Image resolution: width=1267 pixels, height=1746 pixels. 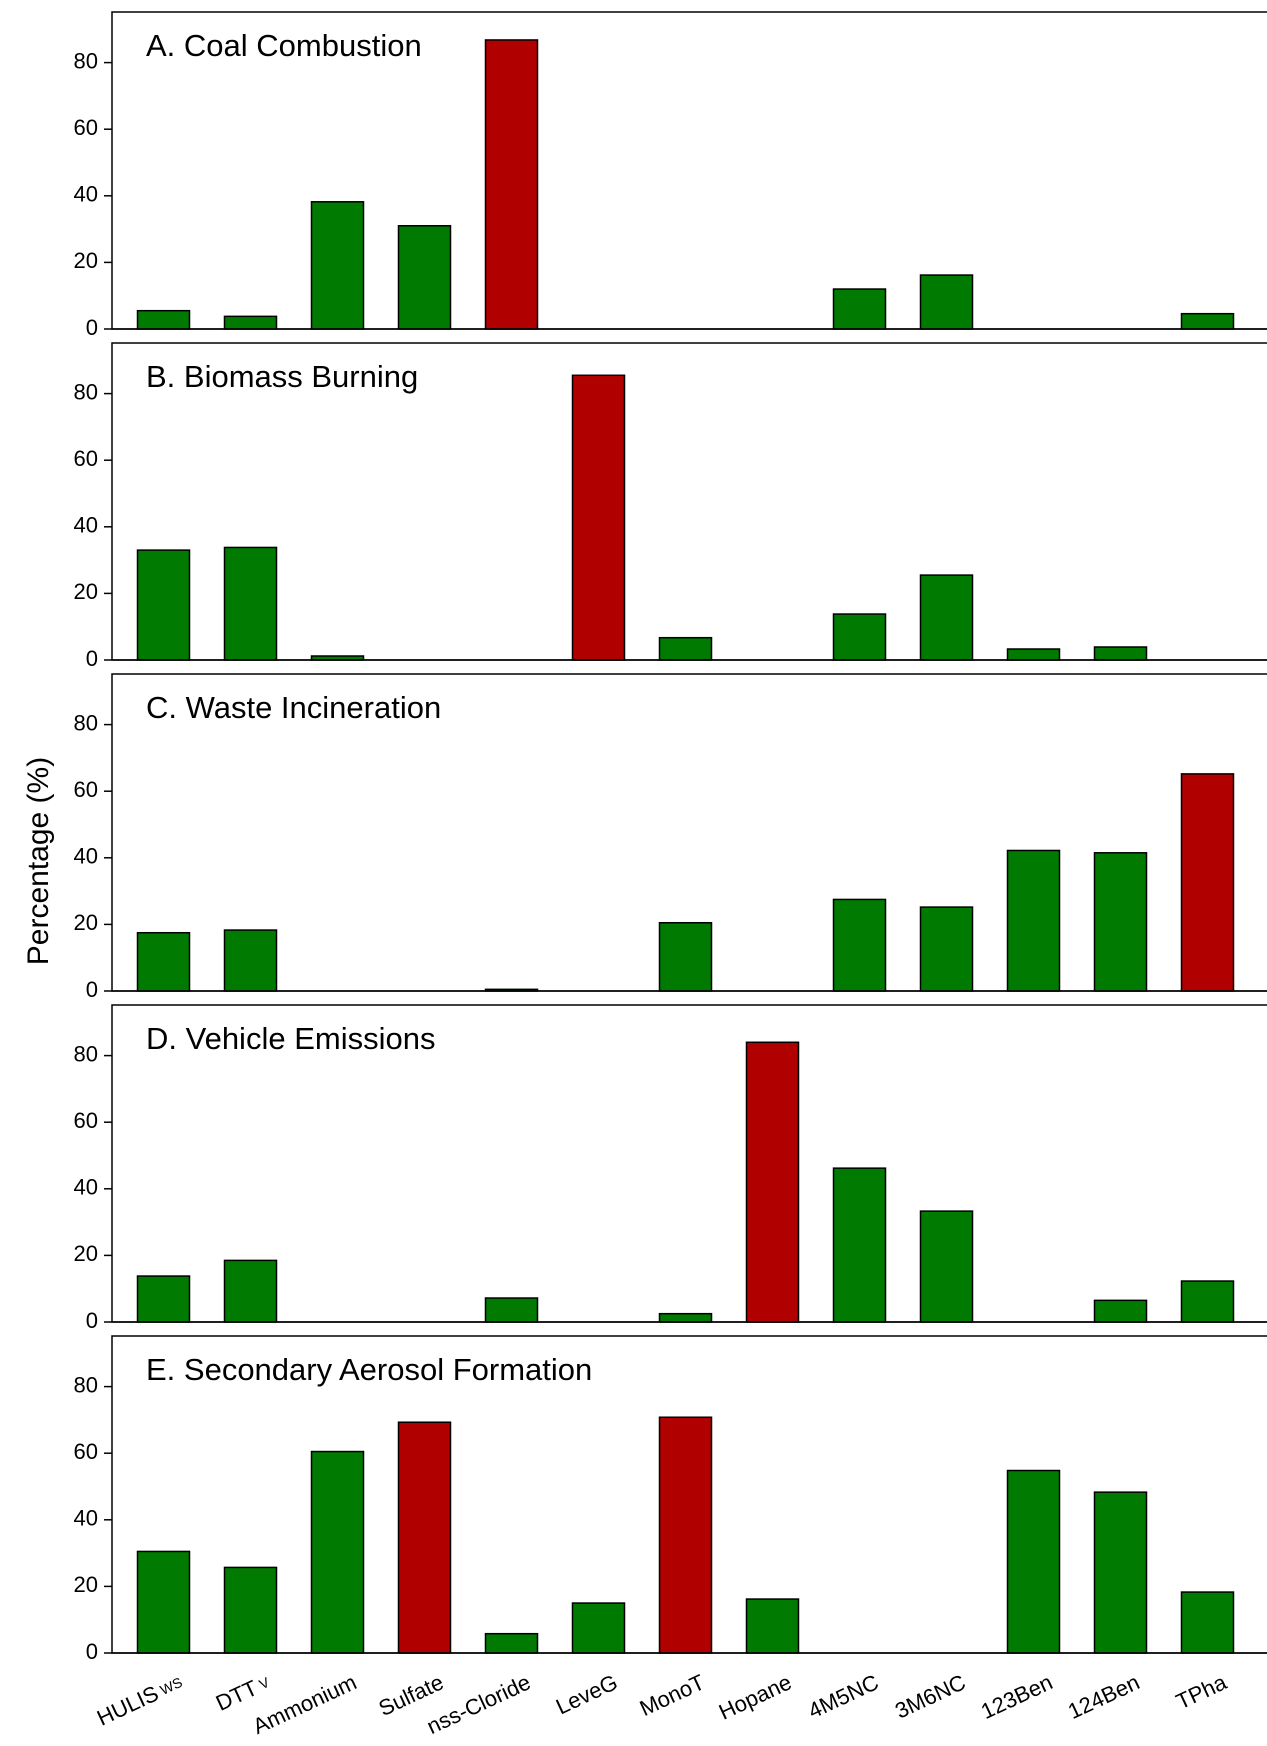 I want to click on panel-title: E. Secondary Aerosol Formation, so click(x=369, y=1369).